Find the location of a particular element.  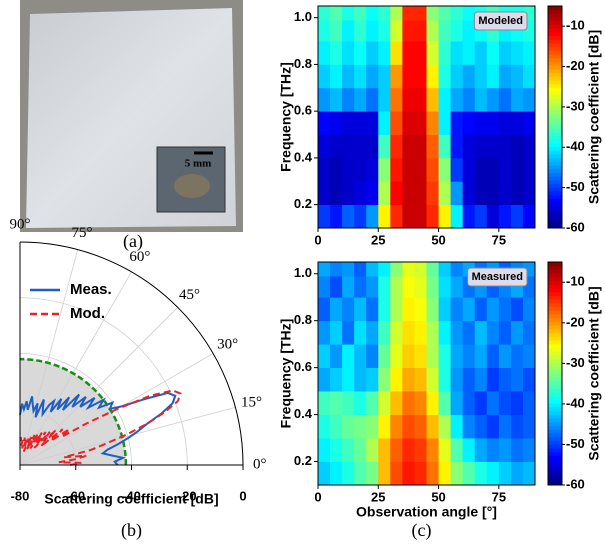

x-tick-label: 0 is located at coordinates (317, 496).